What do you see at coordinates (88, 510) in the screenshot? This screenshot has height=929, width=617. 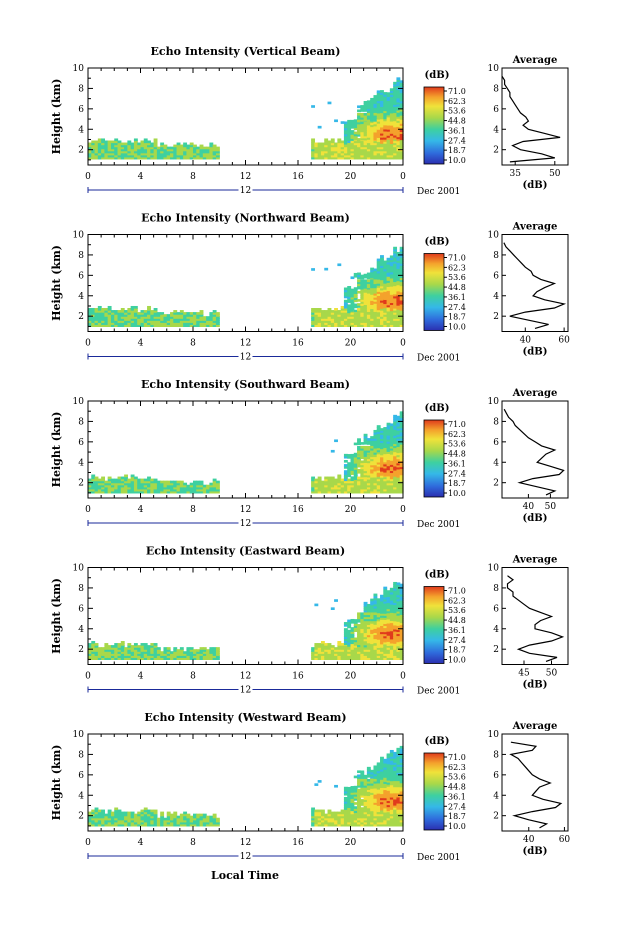 I see `x-tick-label: 0` at bounding box center [88, 510].